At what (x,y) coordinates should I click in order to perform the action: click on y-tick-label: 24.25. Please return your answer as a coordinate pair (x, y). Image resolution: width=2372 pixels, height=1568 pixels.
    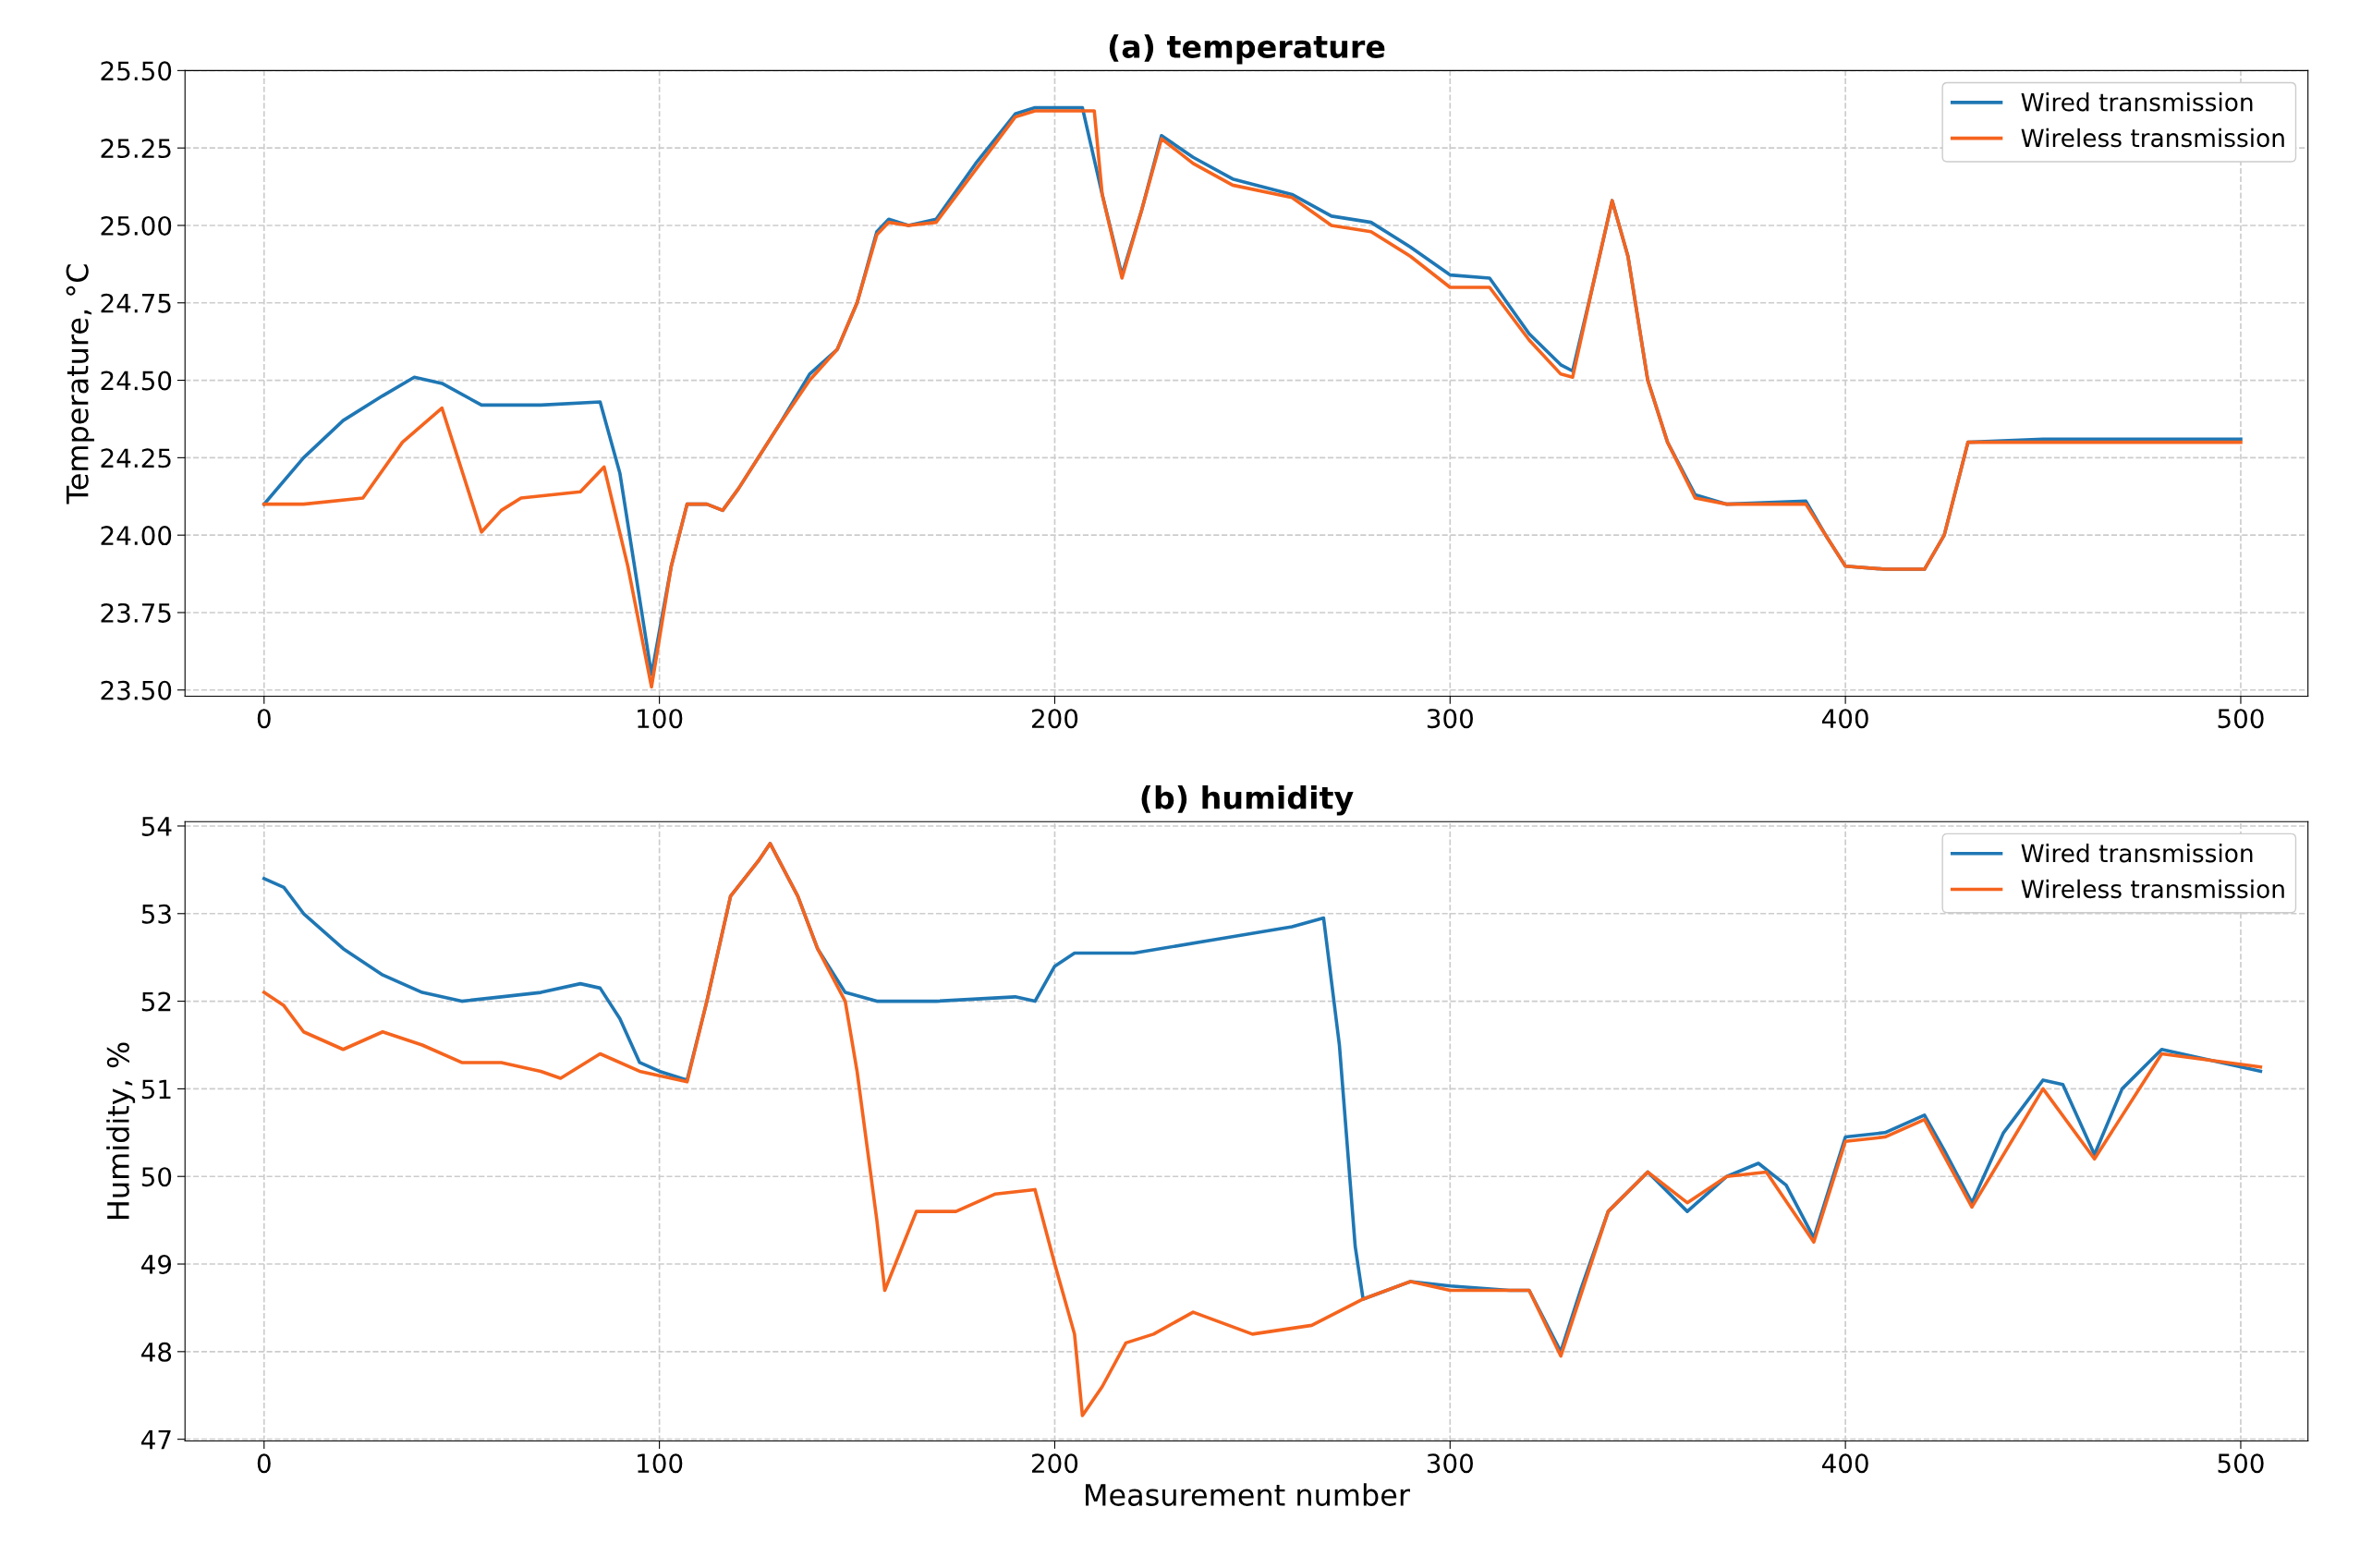
    Looking at the image, I should click on (136, 458).